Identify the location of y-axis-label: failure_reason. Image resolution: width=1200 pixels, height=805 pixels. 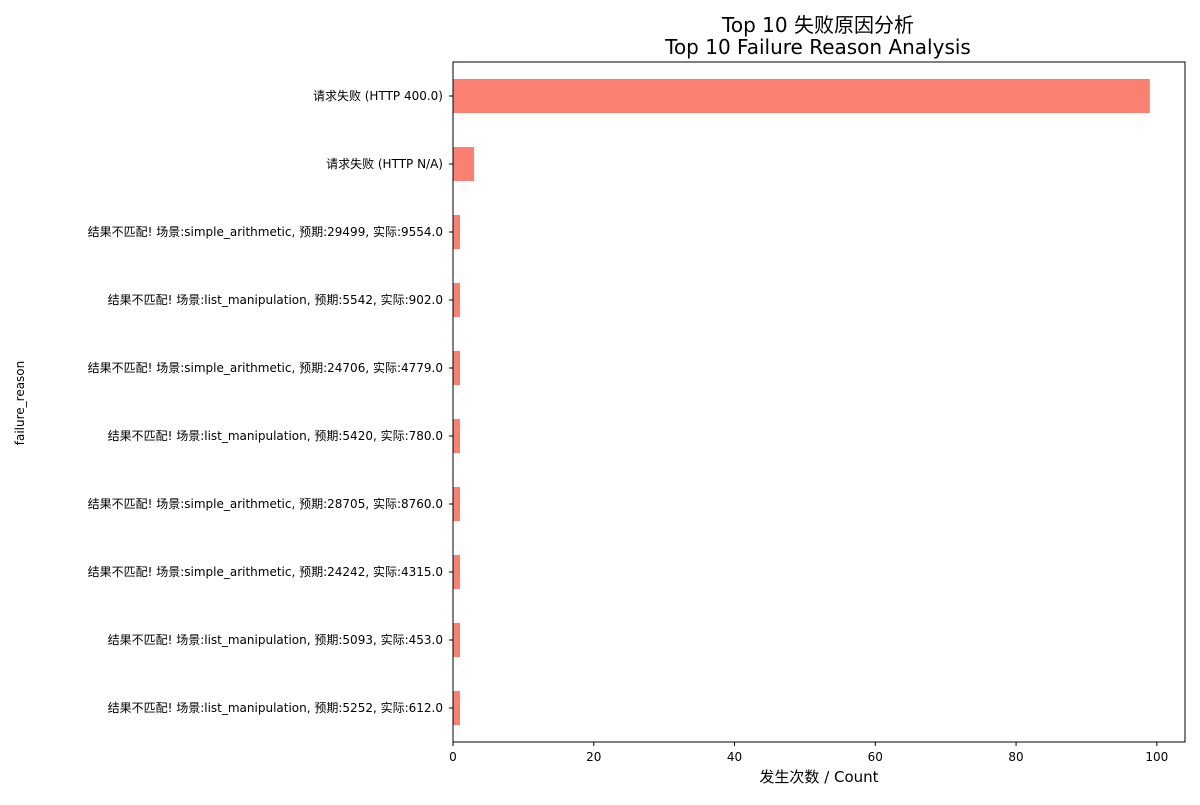
(20, 403).